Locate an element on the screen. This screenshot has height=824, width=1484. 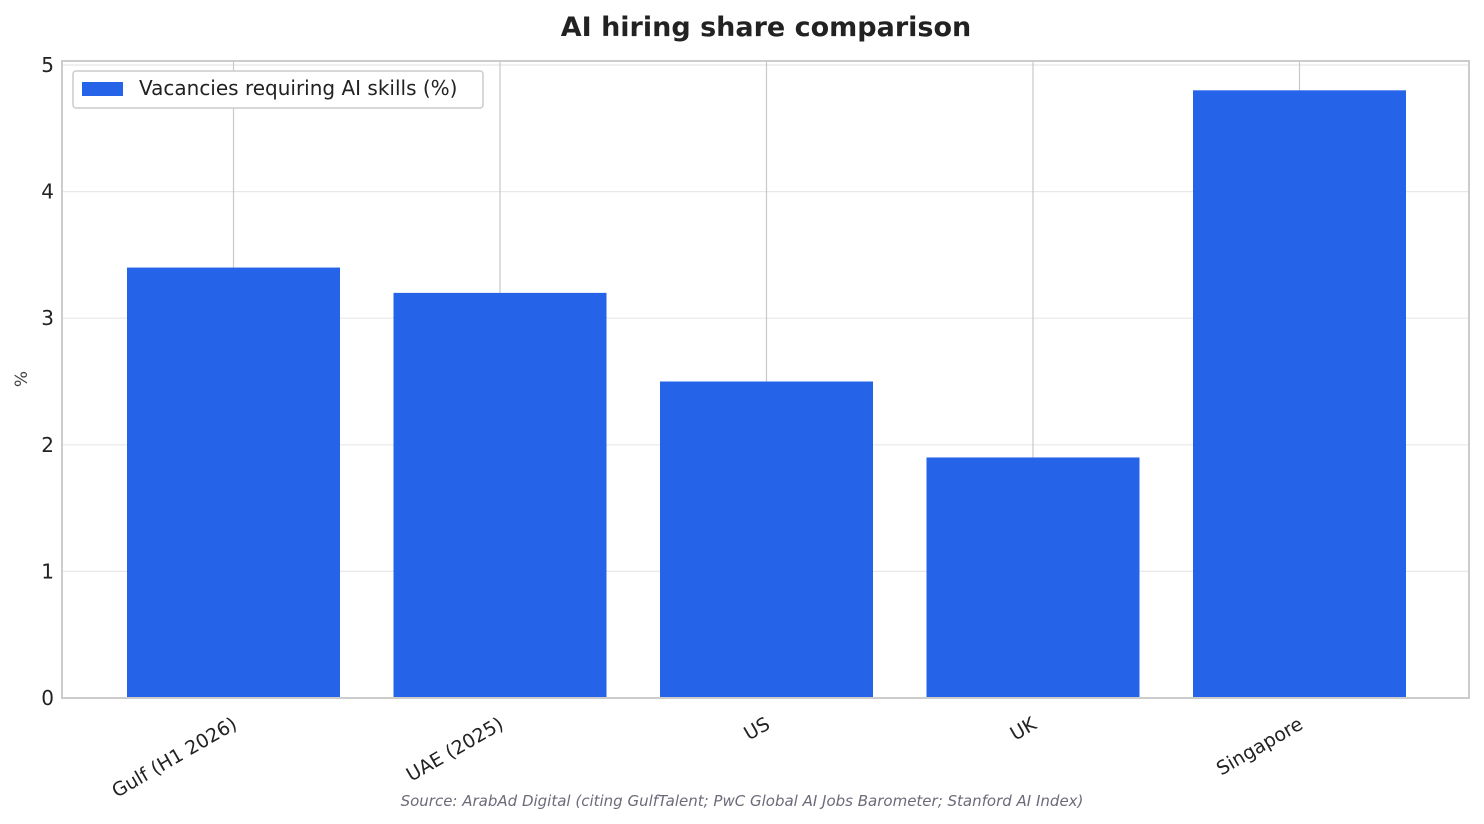
legend-box is located at coordinates (278, 89).